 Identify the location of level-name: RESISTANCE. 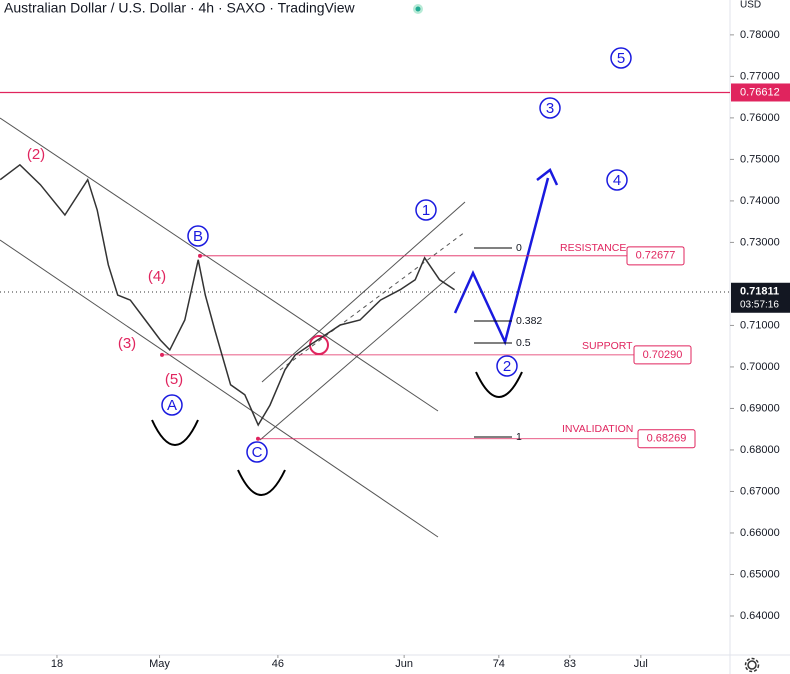
(593, 248).